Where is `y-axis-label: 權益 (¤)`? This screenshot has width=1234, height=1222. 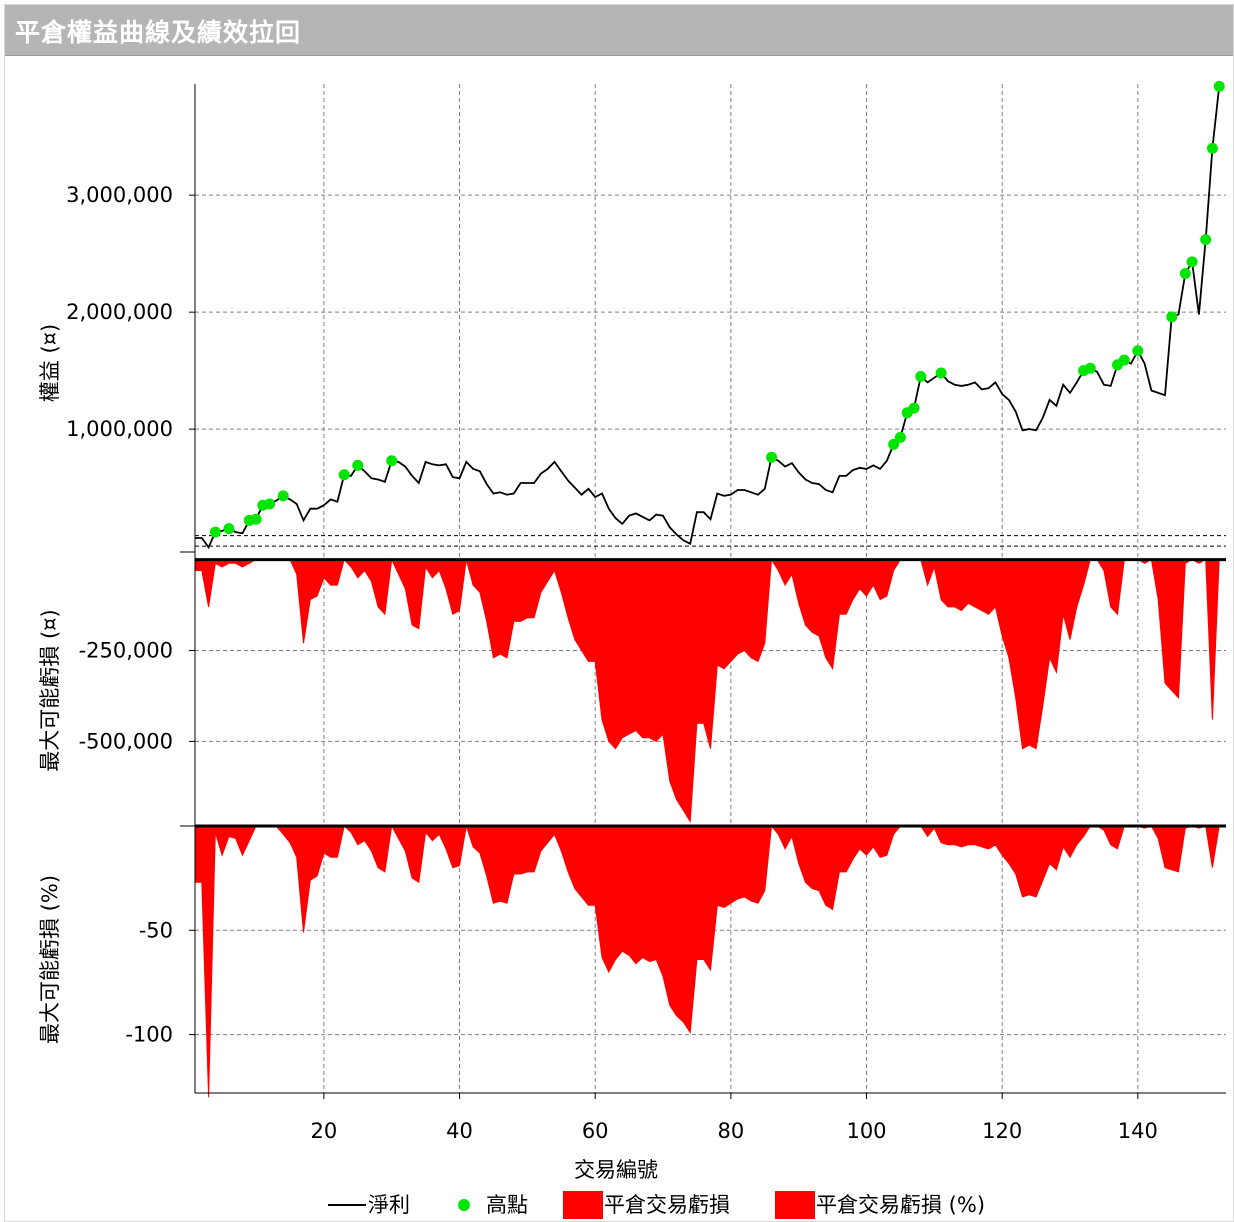 y-axis-label: 權益 (¤) is located at coordinates (50, 363).